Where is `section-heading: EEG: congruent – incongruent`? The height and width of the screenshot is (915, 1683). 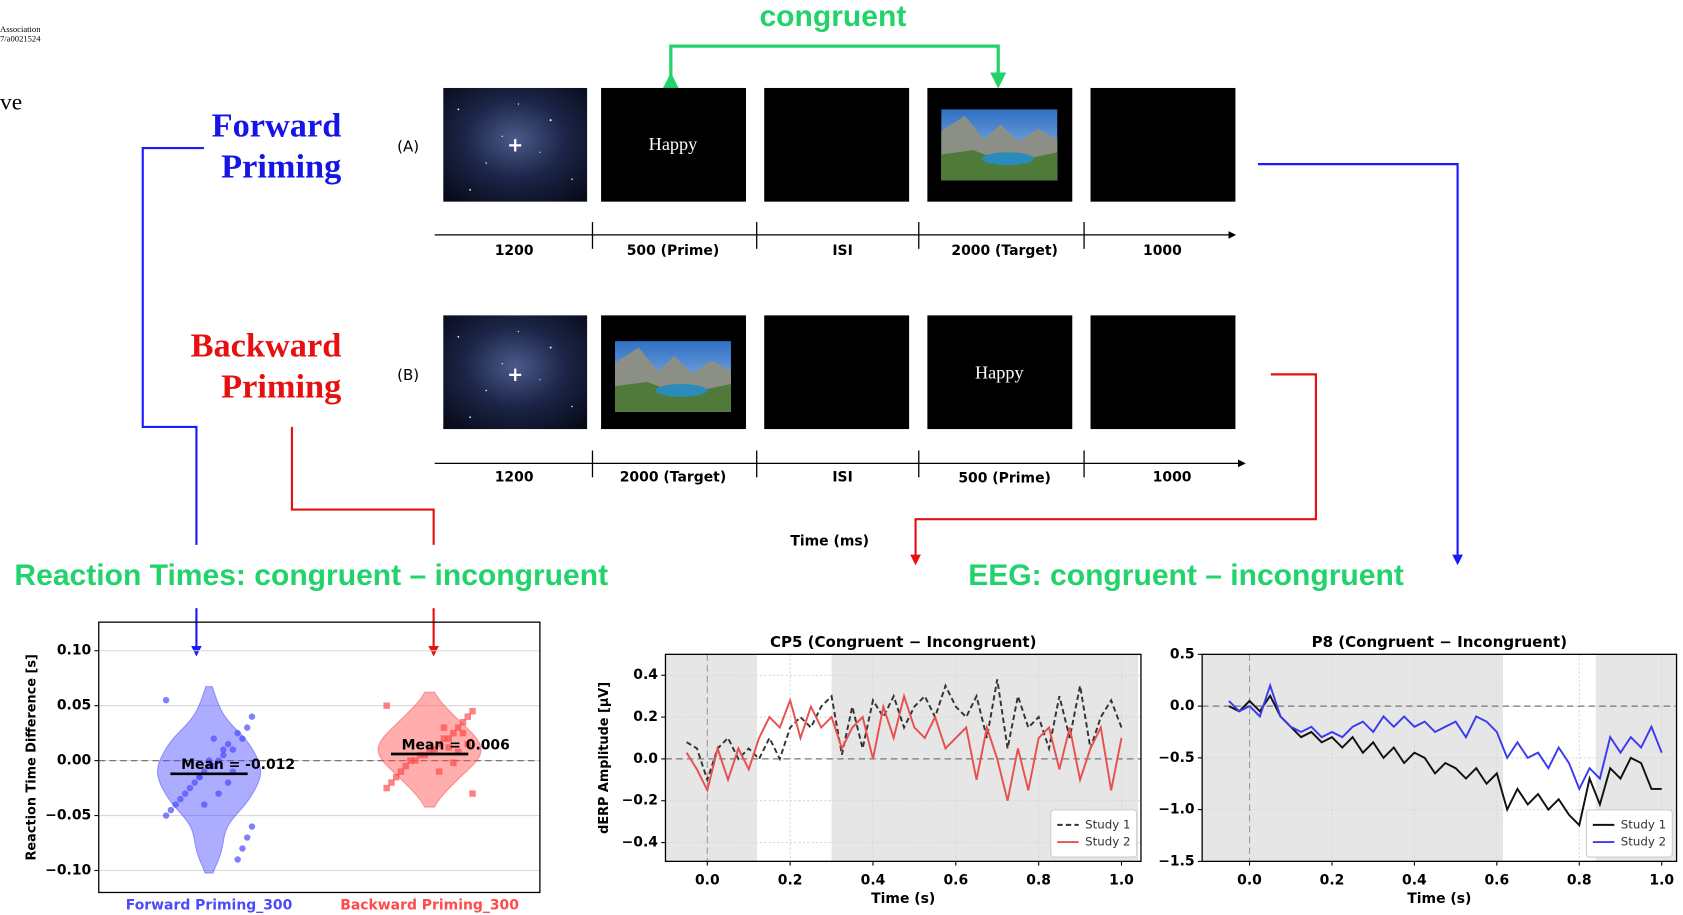
section-heading: EEG: congruent – incongruent is located at coordinates (1186, 575).